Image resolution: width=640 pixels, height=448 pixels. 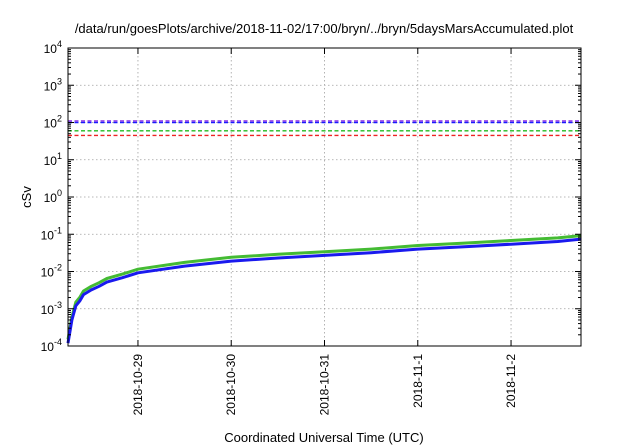 I want to click on y-tick-label: 10⁰, so click(x=53, y=196).